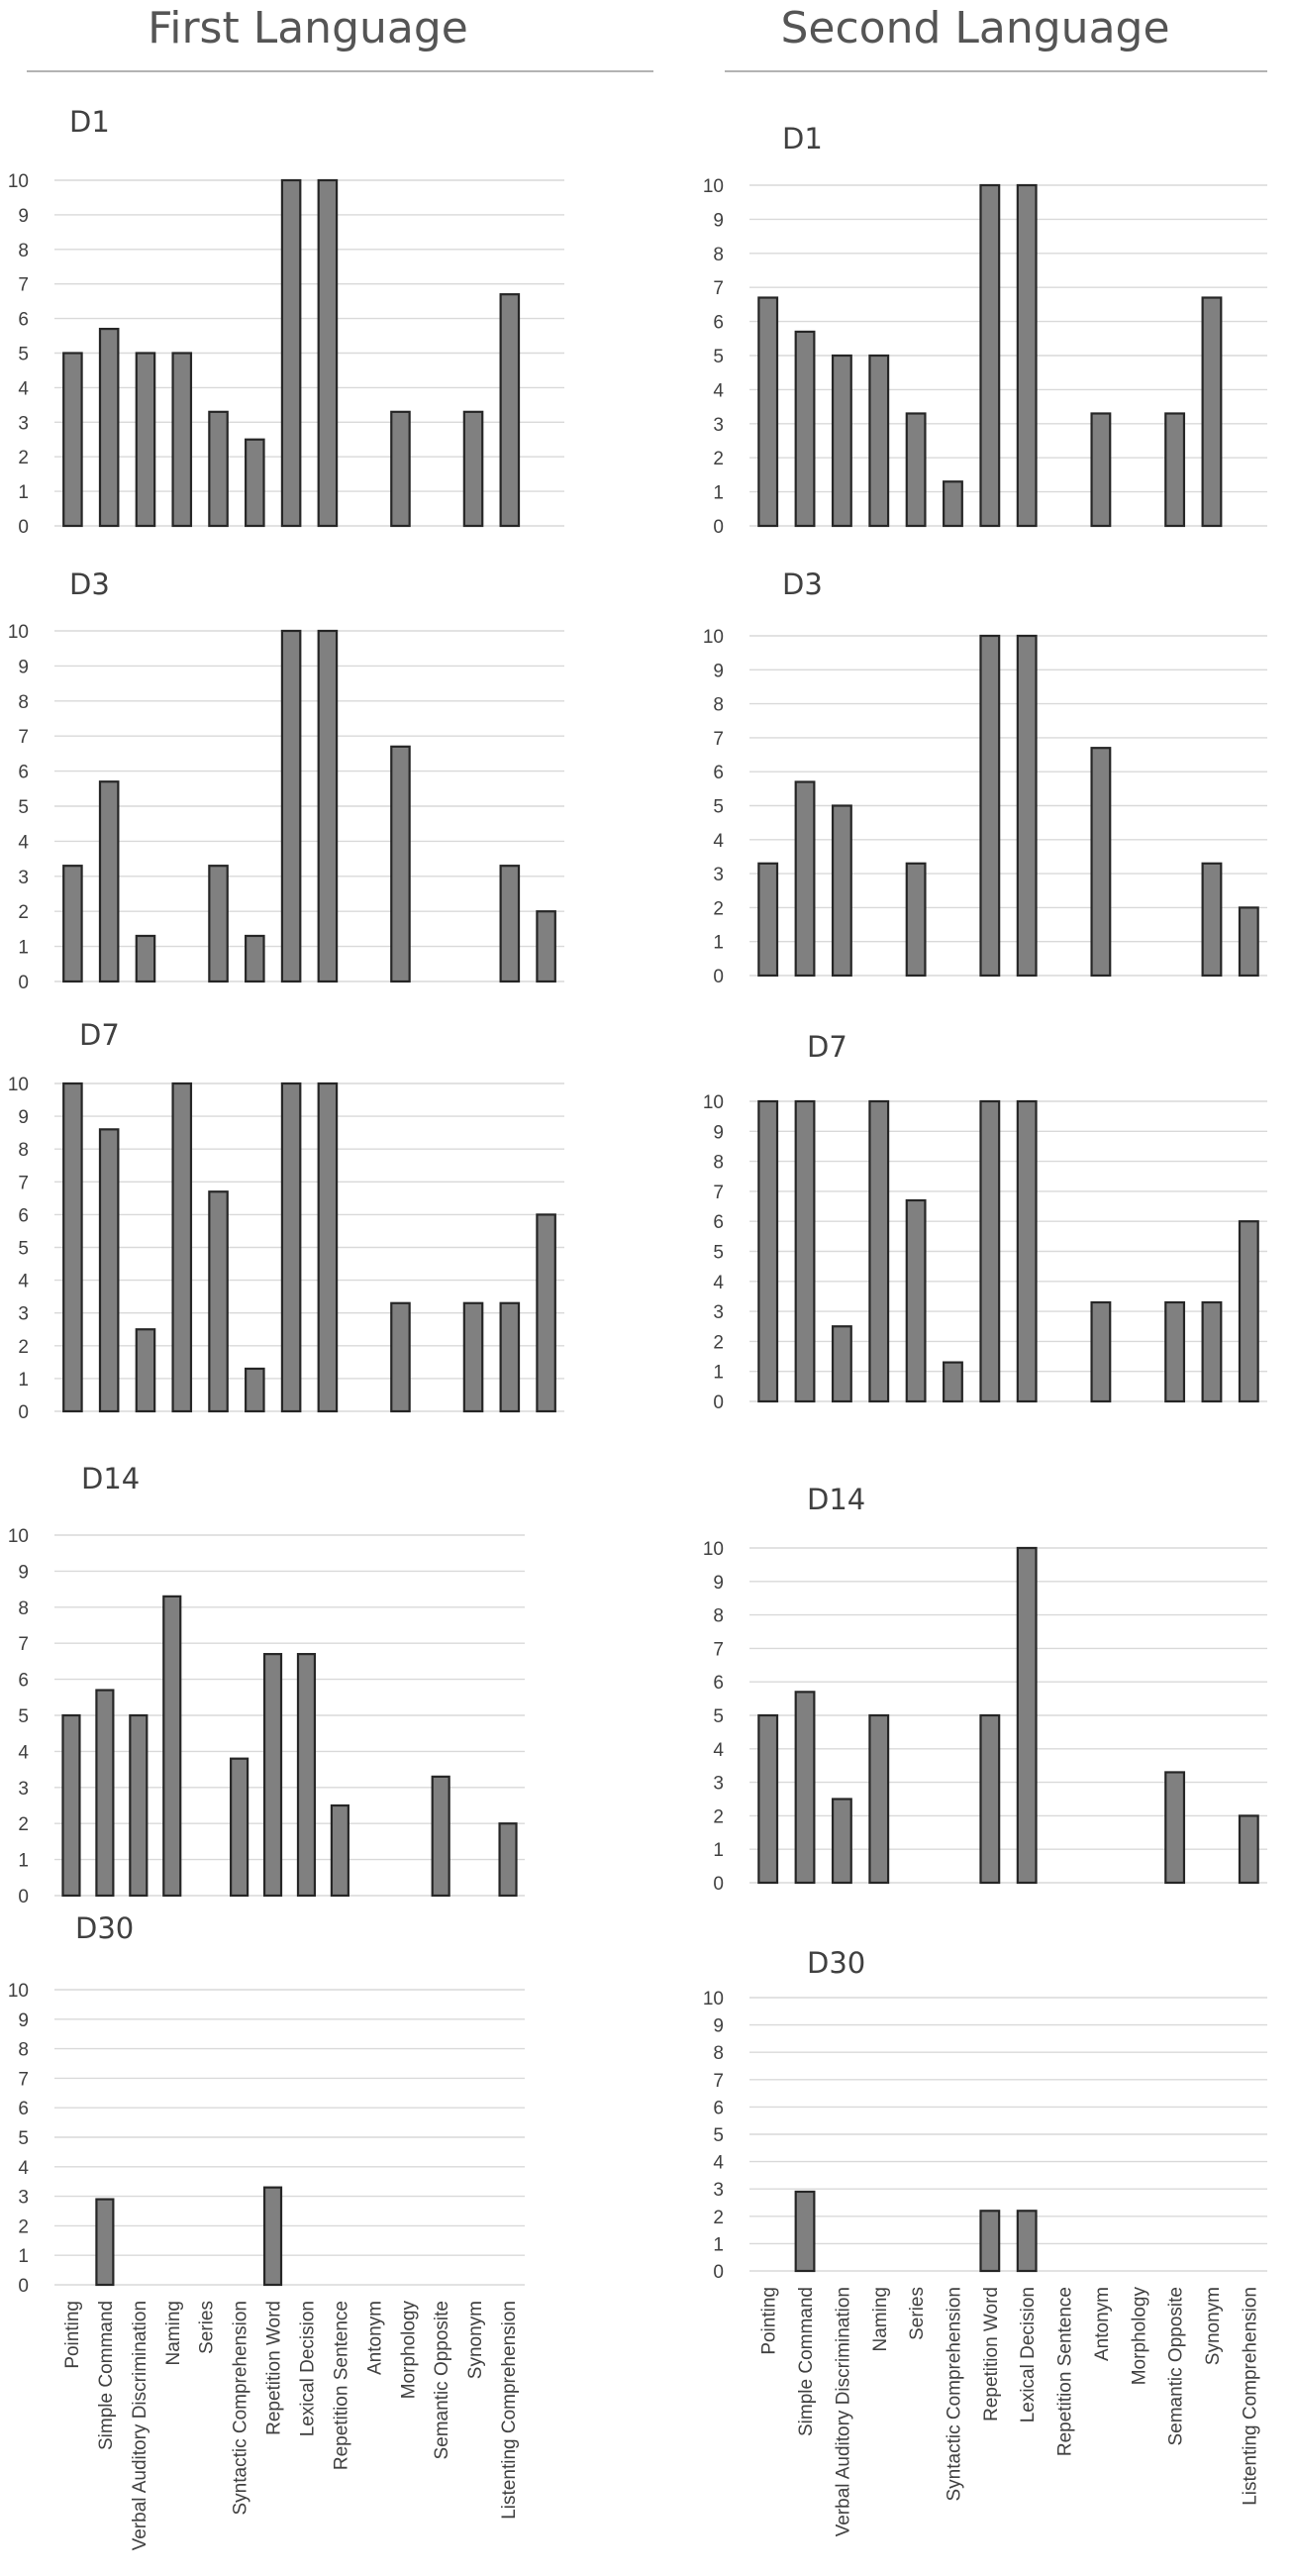  What do you see at coordinates (836, 1963) in the screenshot?
I see `chart-title: D30` at bounding box center [836, 1963].